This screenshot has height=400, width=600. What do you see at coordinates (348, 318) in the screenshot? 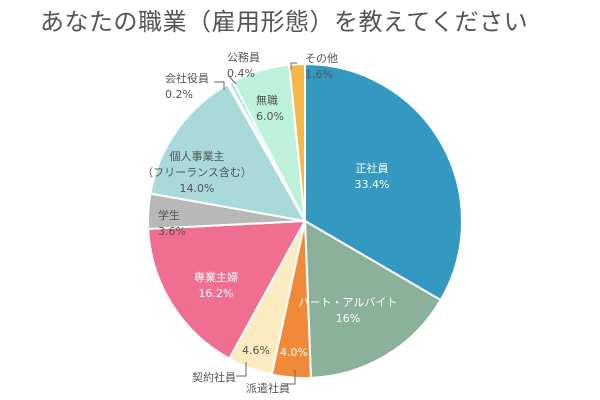
I see `slice-value-label: 16%` at bounding box center [348, 318].